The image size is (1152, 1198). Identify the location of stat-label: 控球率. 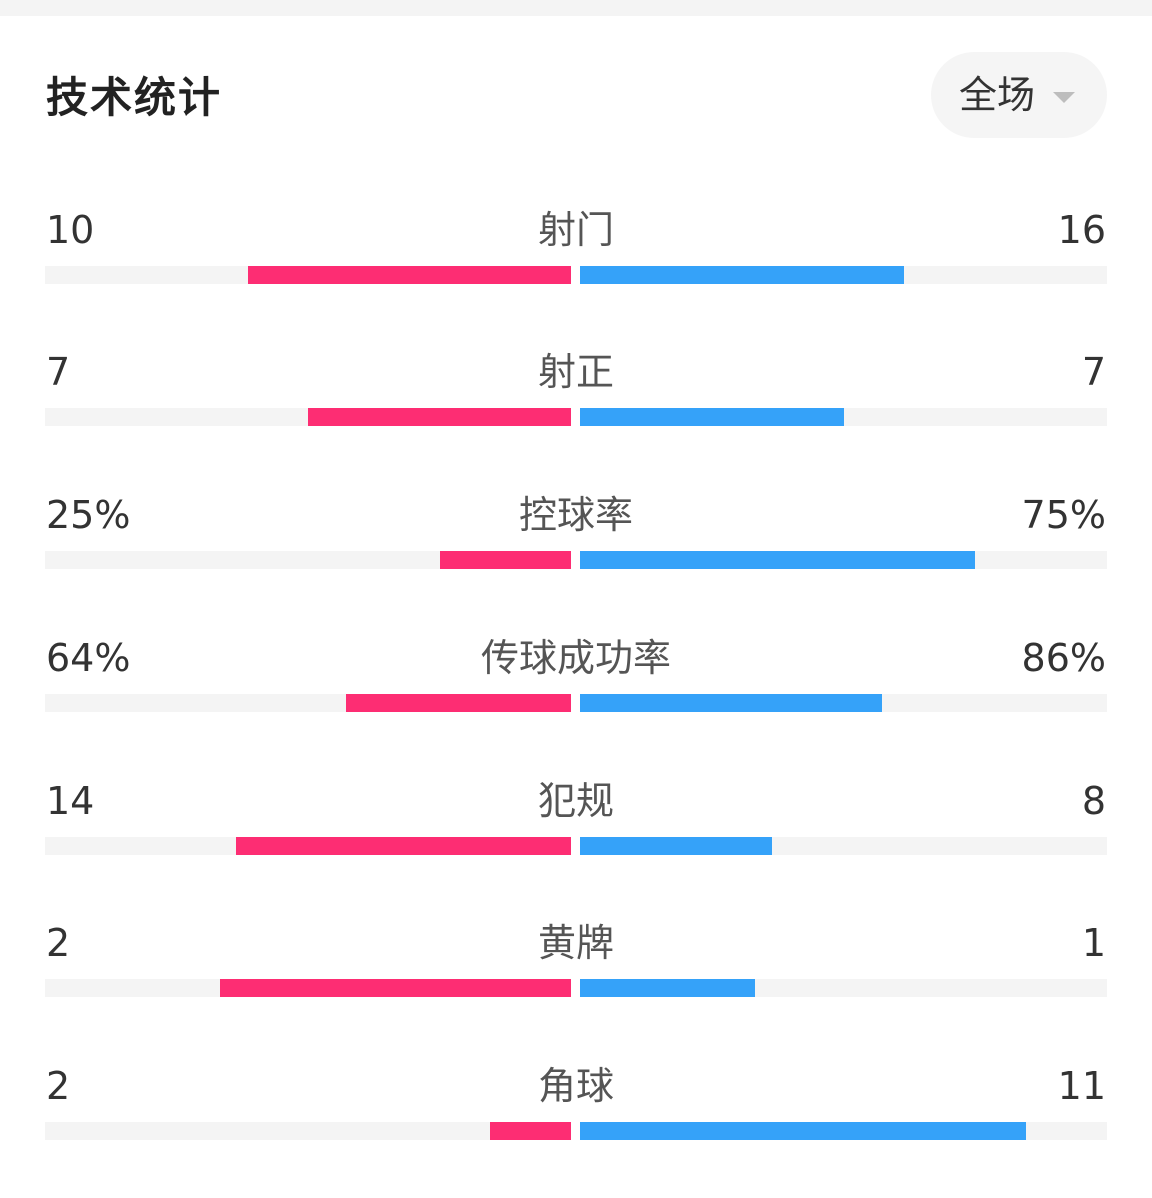
(575, 515).